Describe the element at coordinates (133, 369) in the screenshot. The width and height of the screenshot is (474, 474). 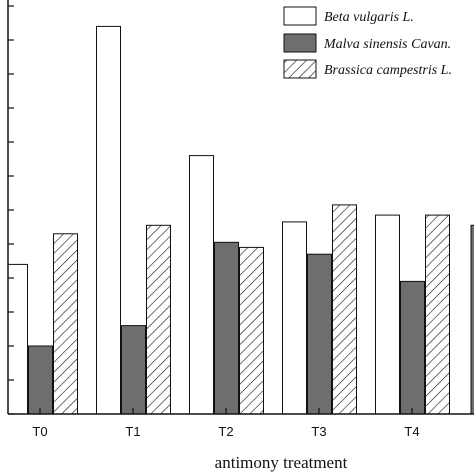
I see `bar-gray-t1` at that location.